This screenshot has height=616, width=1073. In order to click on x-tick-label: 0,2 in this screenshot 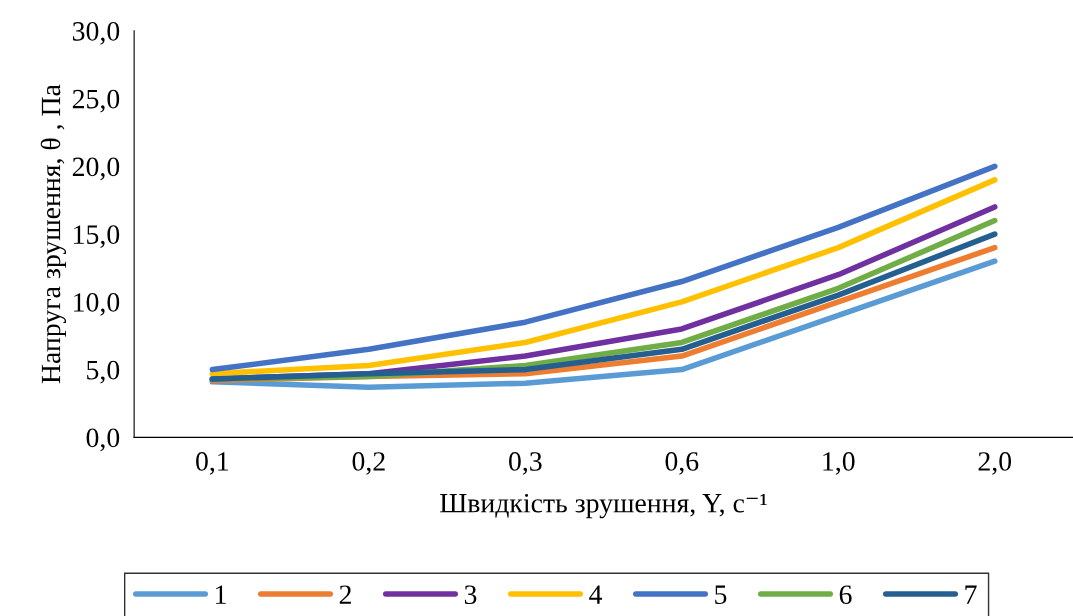, I will do `click(368, 463)`.